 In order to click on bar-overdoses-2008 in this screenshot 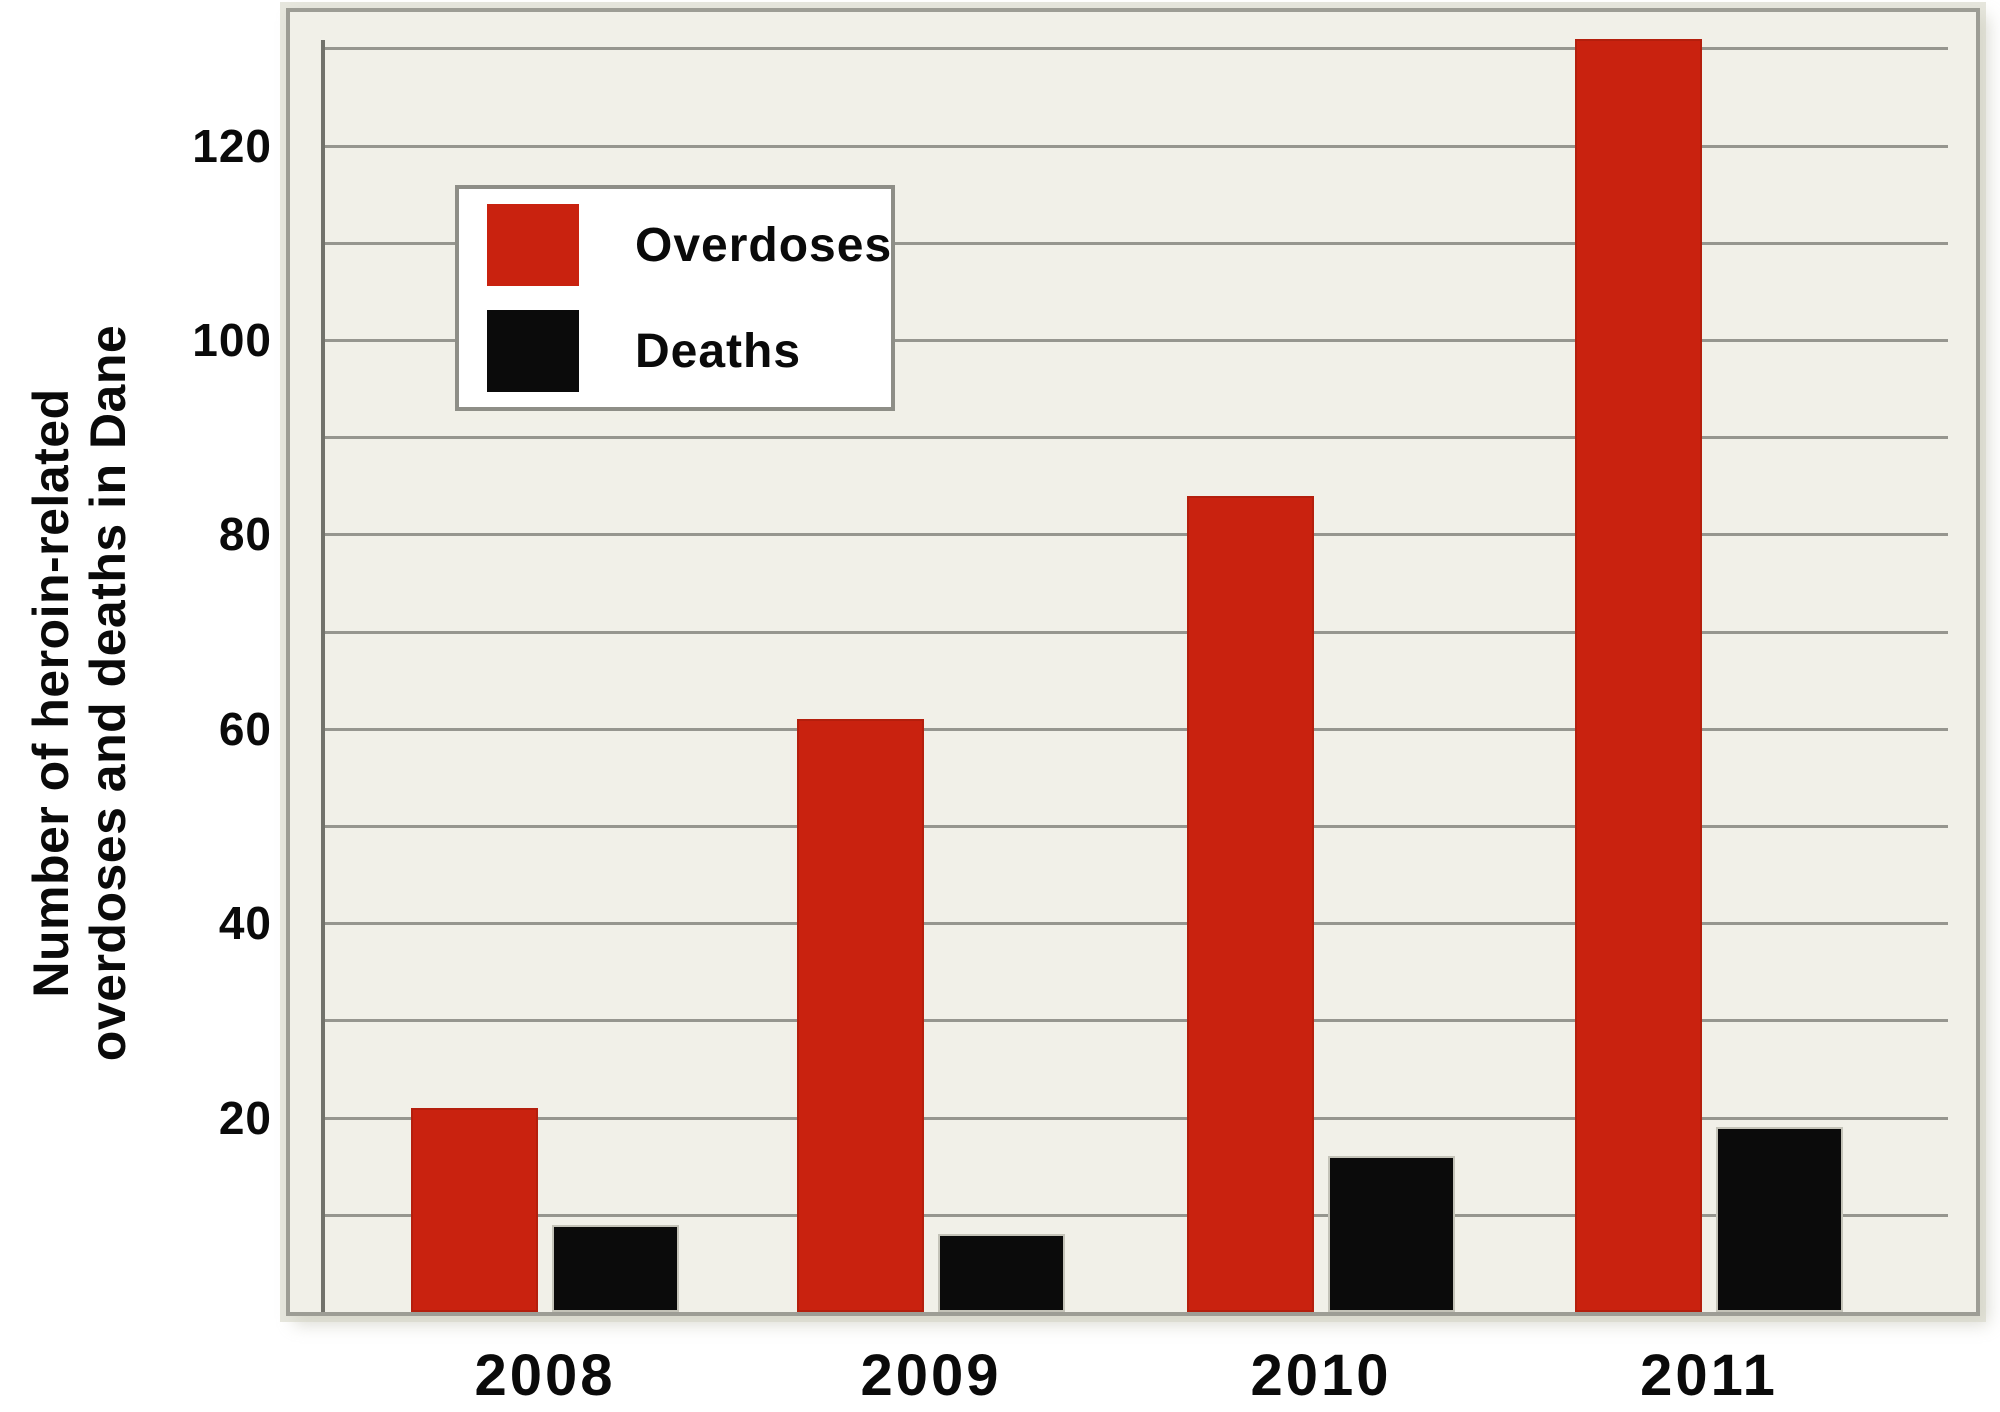, I will do `click(474, 1210)`.